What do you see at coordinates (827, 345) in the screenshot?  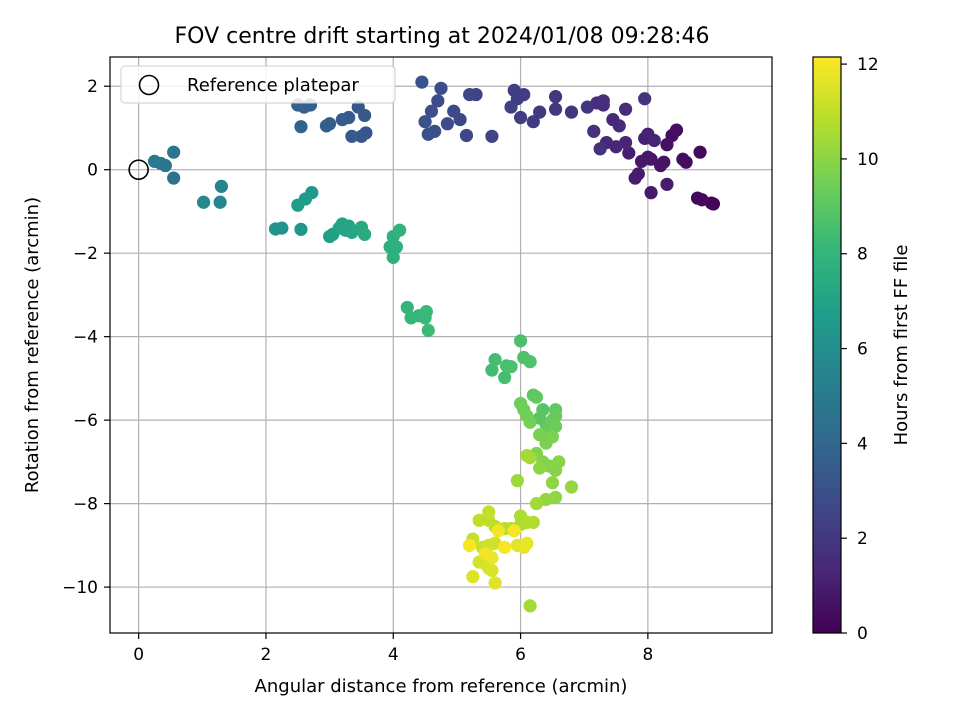 I see `colorbar-gradient` at bounding box center [827, 345].